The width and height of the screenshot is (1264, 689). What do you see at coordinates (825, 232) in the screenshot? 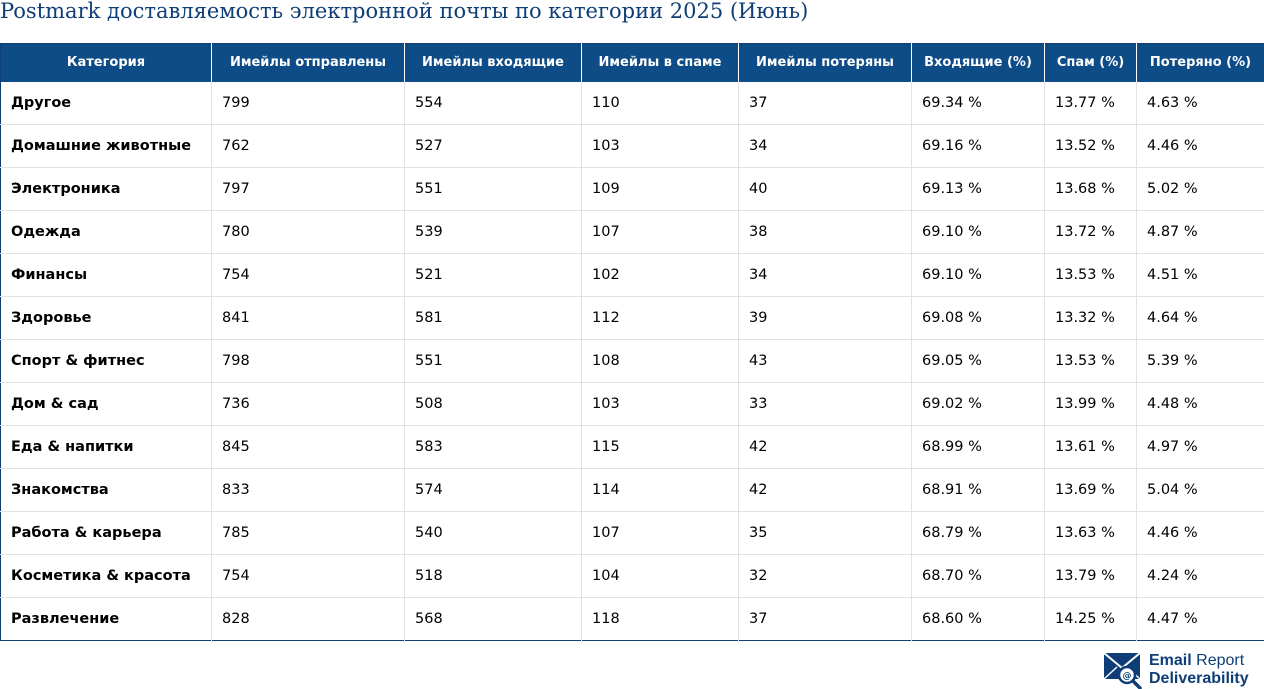
I see `value-cell: 38` at bounding box center [825, 232].